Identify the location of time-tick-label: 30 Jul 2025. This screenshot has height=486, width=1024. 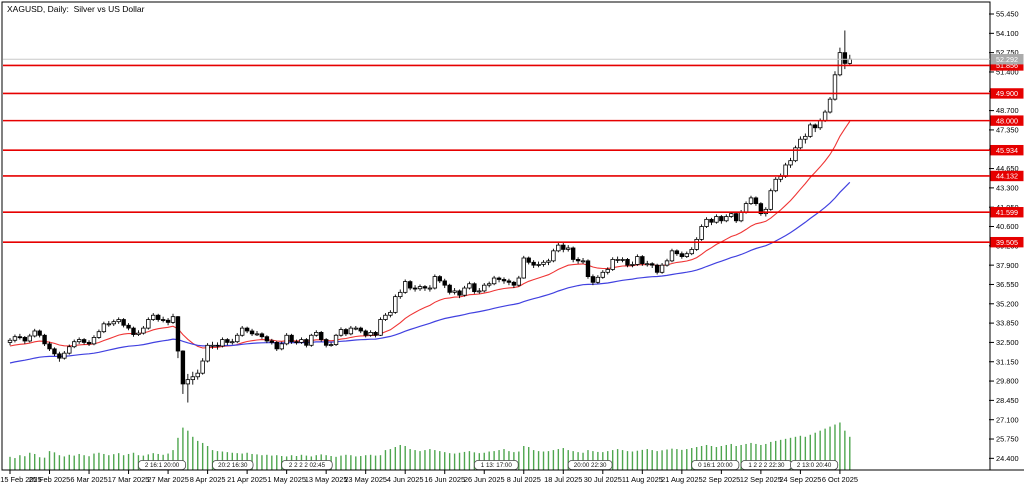
(603, 479).